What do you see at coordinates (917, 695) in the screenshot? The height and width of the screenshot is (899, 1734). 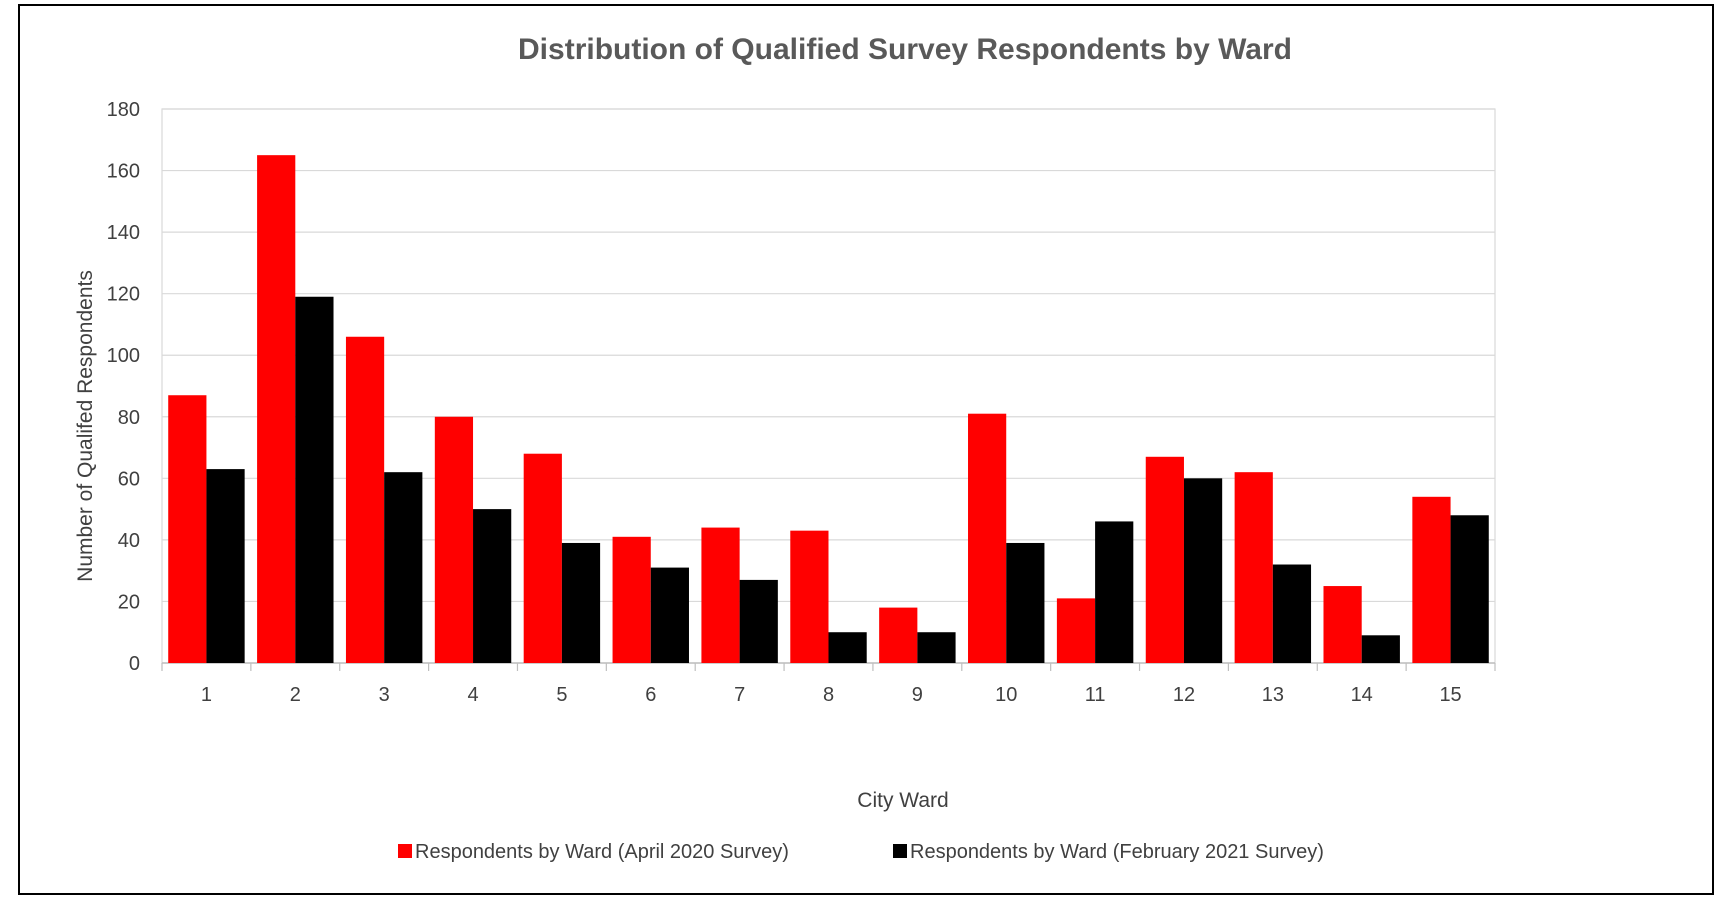 I see `x-tick-label: 9` at bounding box center [917, 695].